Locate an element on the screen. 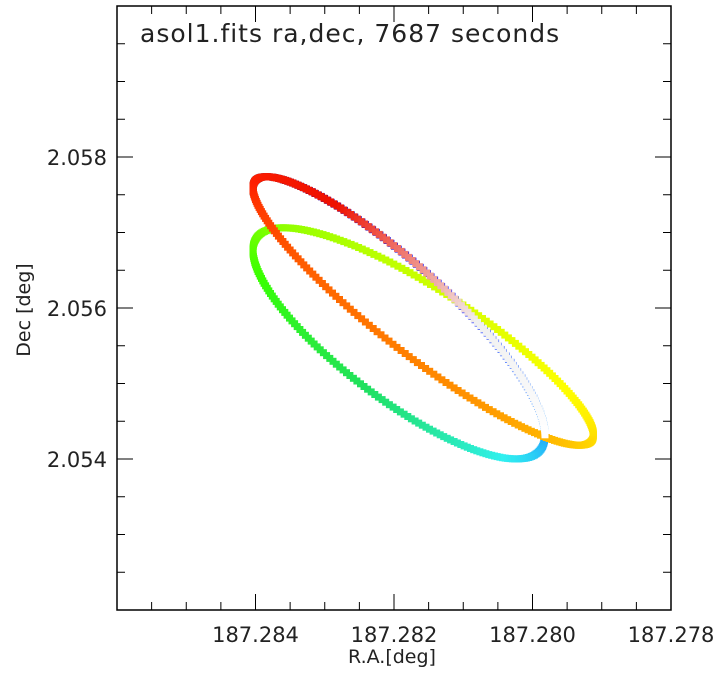  y-tick-label: 2.056 is located at coordinates (77, 309).